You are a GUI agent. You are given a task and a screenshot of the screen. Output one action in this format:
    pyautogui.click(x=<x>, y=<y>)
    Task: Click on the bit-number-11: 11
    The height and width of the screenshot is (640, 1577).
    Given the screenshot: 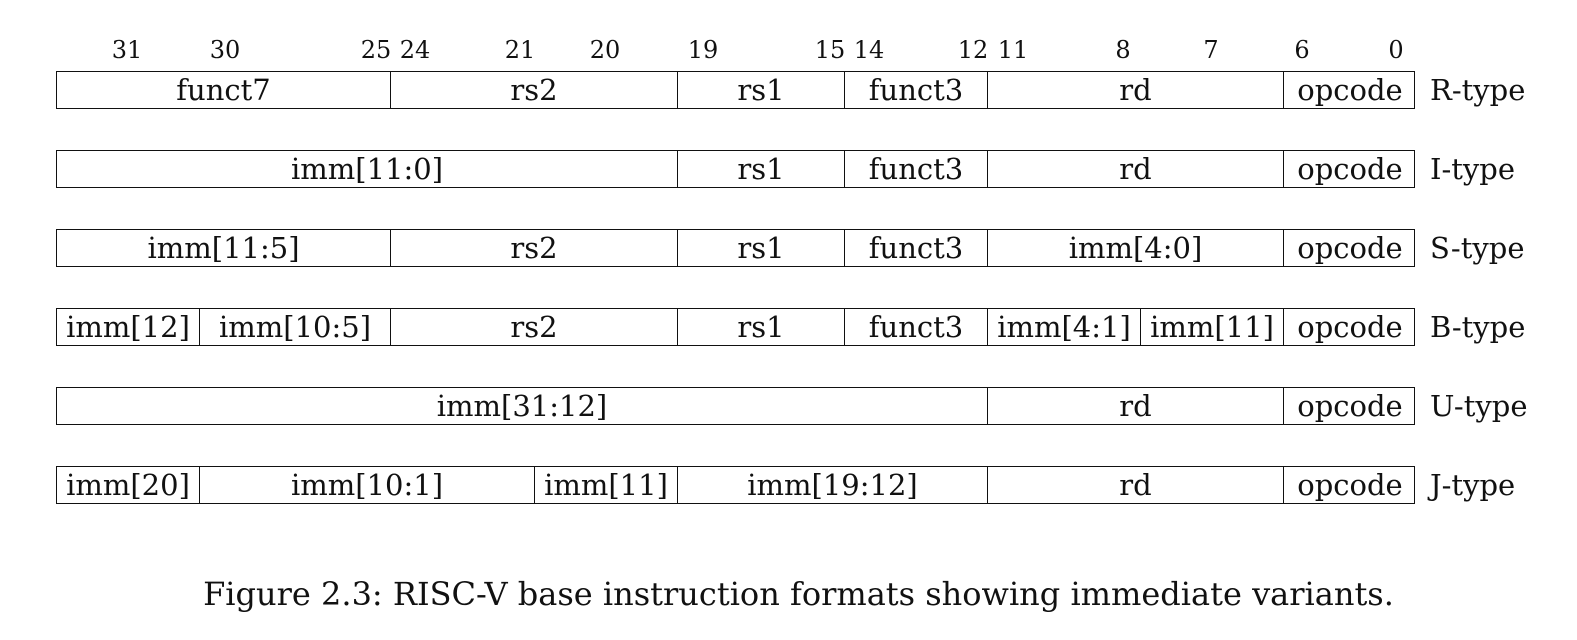 What is the action you would take?
    pyautogui.click(x=1013, y=50)
    